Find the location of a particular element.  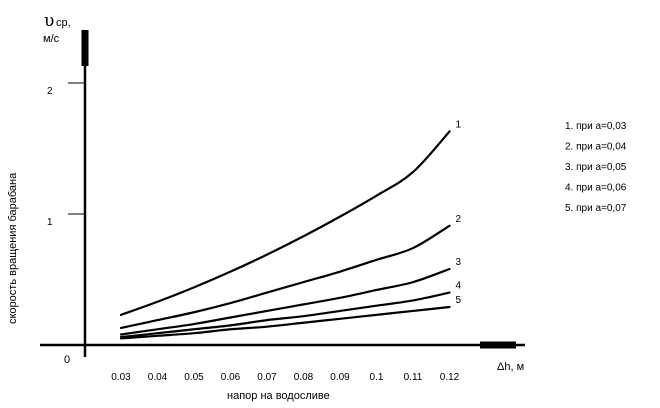

y-axis-label: скорость вращения барабана is located at coordinates (13, 248).